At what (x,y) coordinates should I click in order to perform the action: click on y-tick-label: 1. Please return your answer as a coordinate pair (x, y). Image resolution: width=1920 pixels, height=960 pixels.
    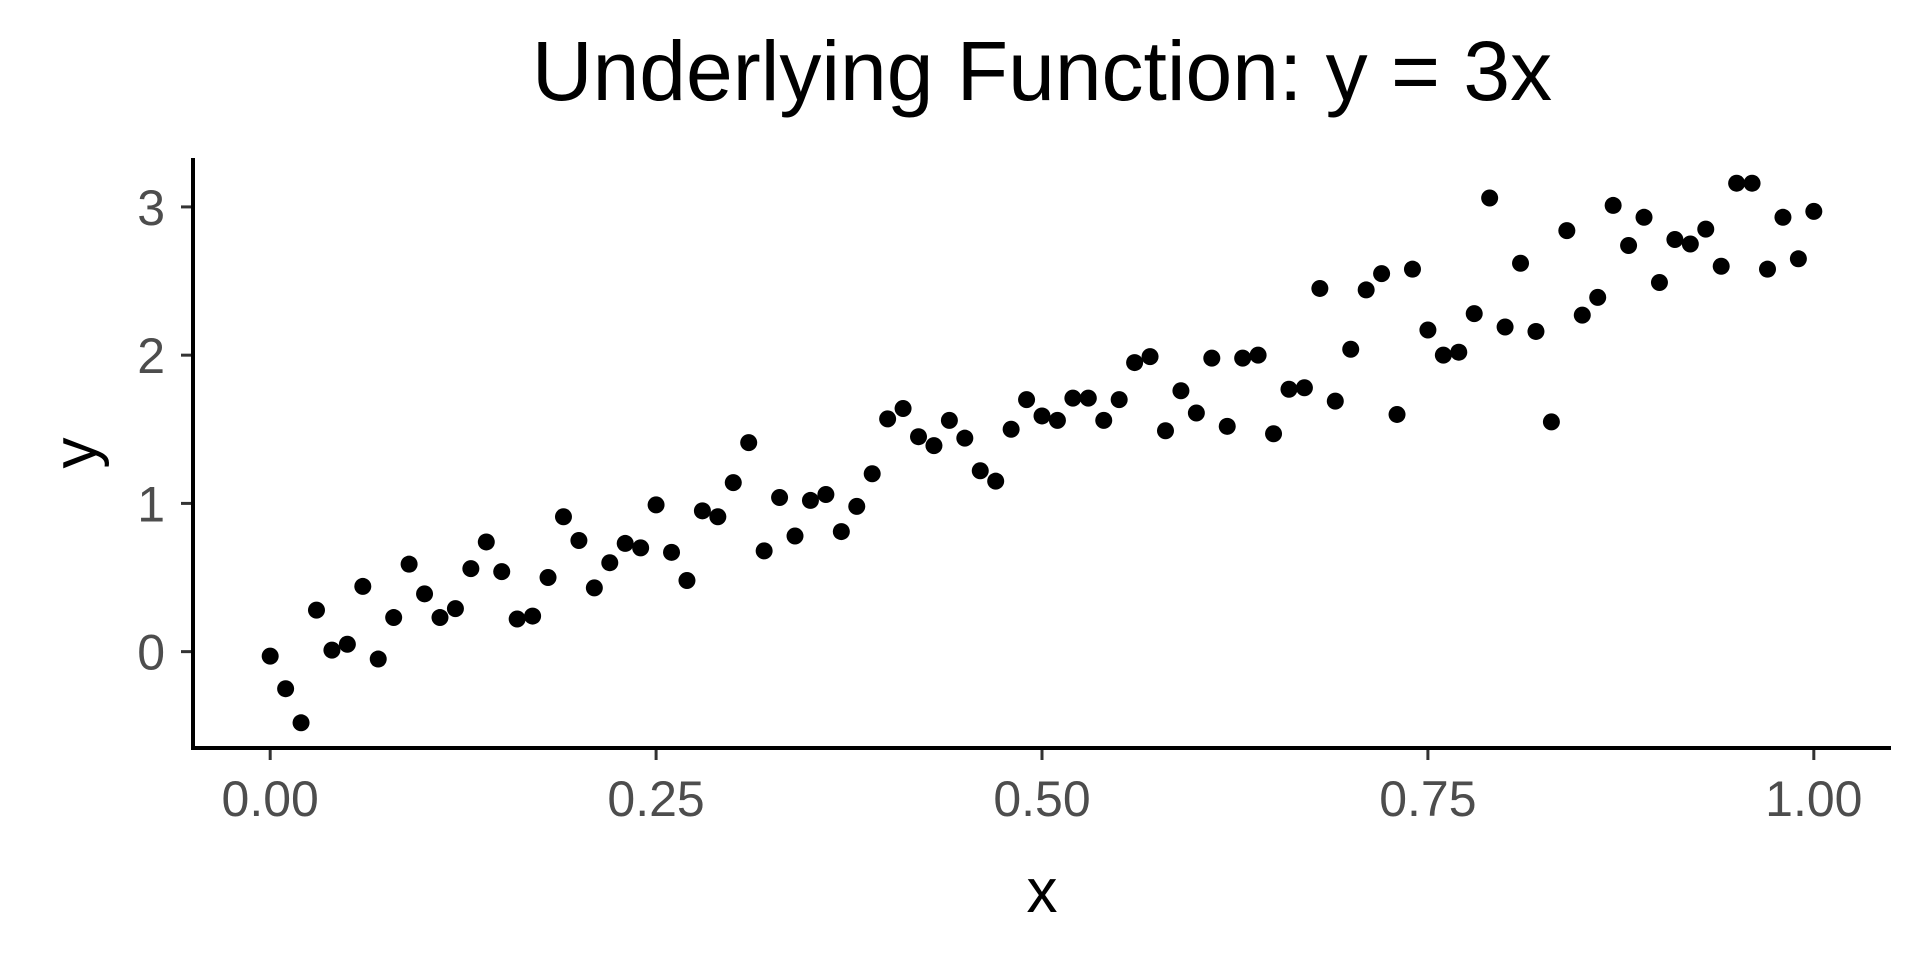
    Looking at the image, I should click on (151, 504).